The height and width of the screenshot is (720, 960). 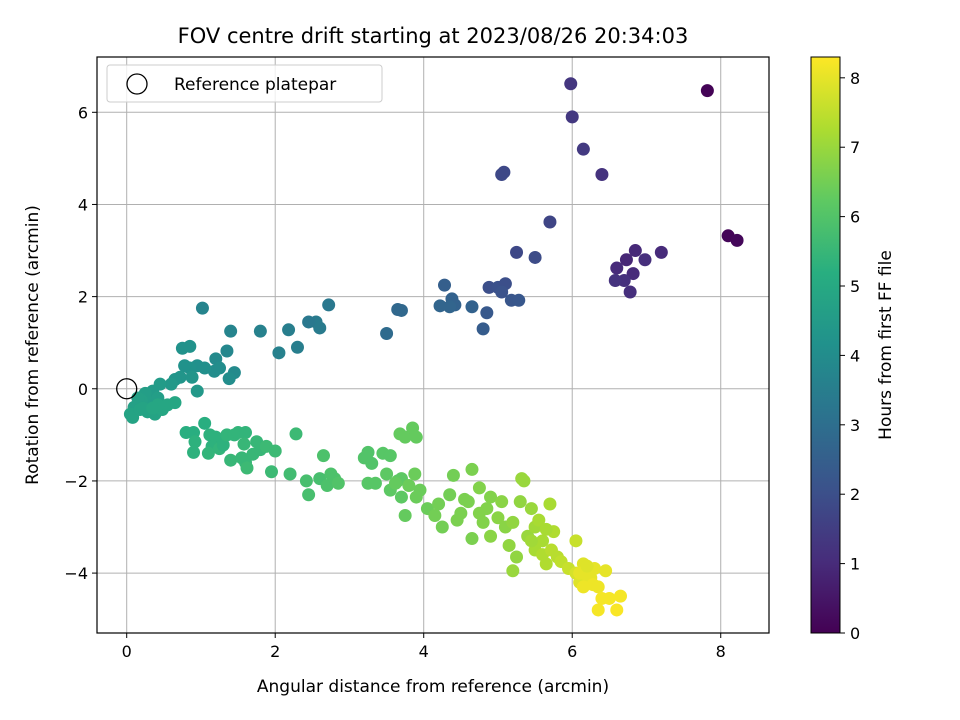 I want to click on colorbar-tick-label: 2, so click(x=855, y=494).